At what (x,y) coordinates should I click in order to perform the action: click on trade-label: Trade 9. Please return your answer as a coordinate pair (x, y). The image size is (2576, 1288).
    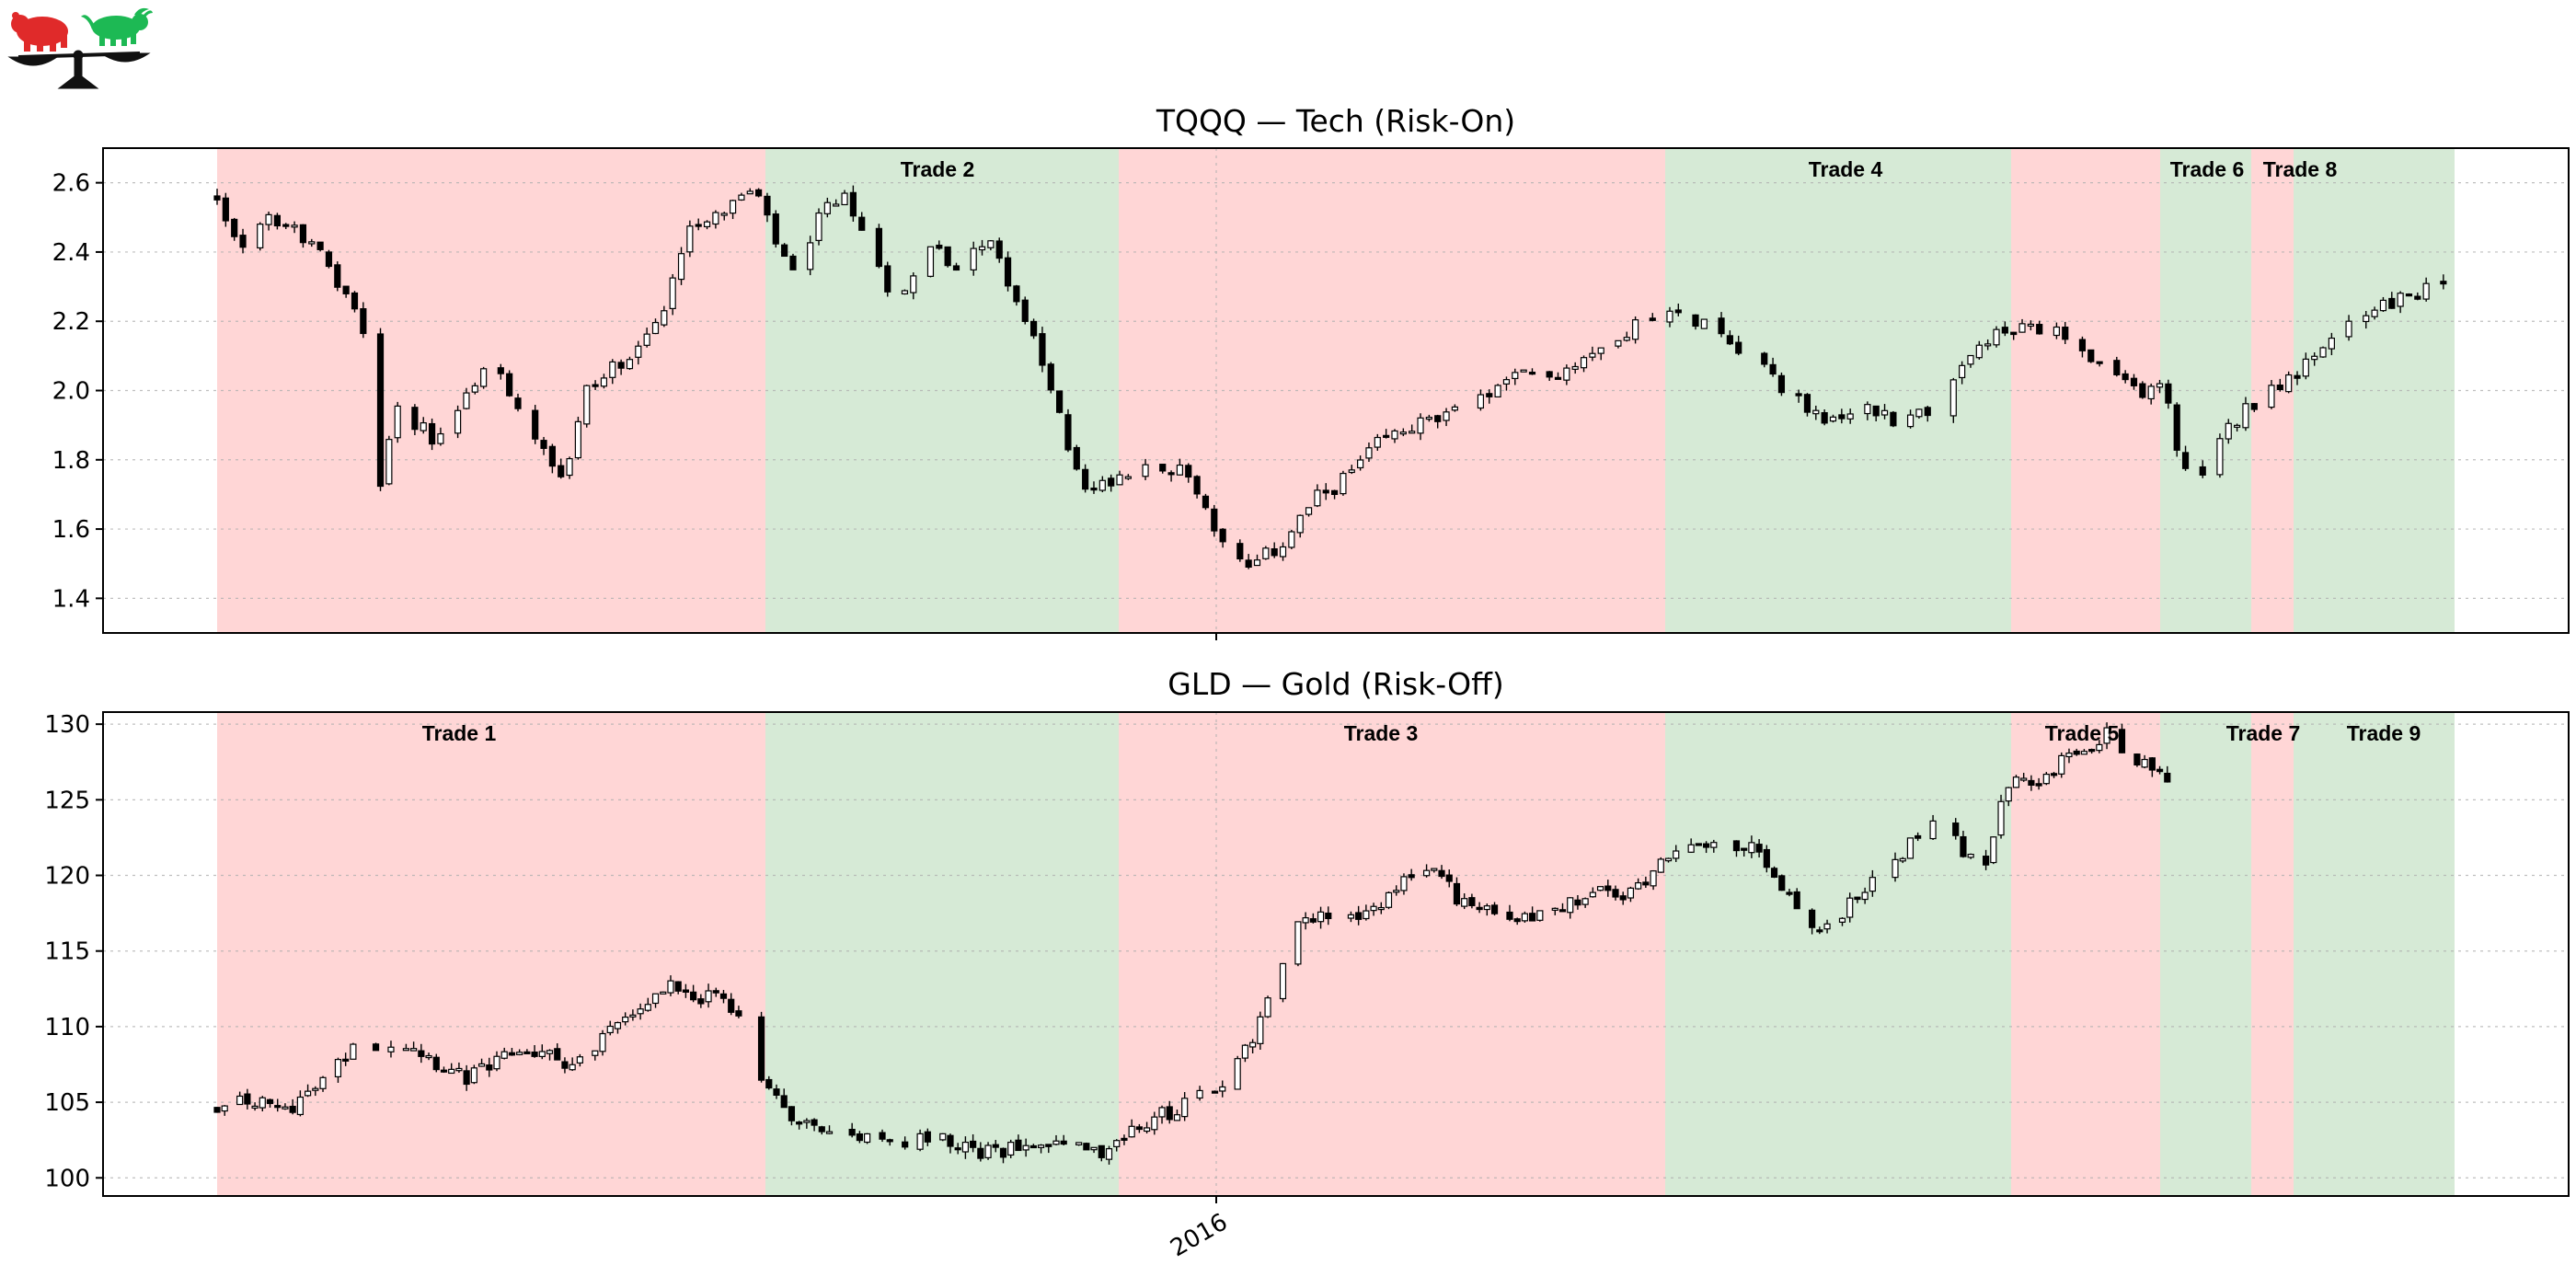
    Looking at the image, I should click on (2384, 733).